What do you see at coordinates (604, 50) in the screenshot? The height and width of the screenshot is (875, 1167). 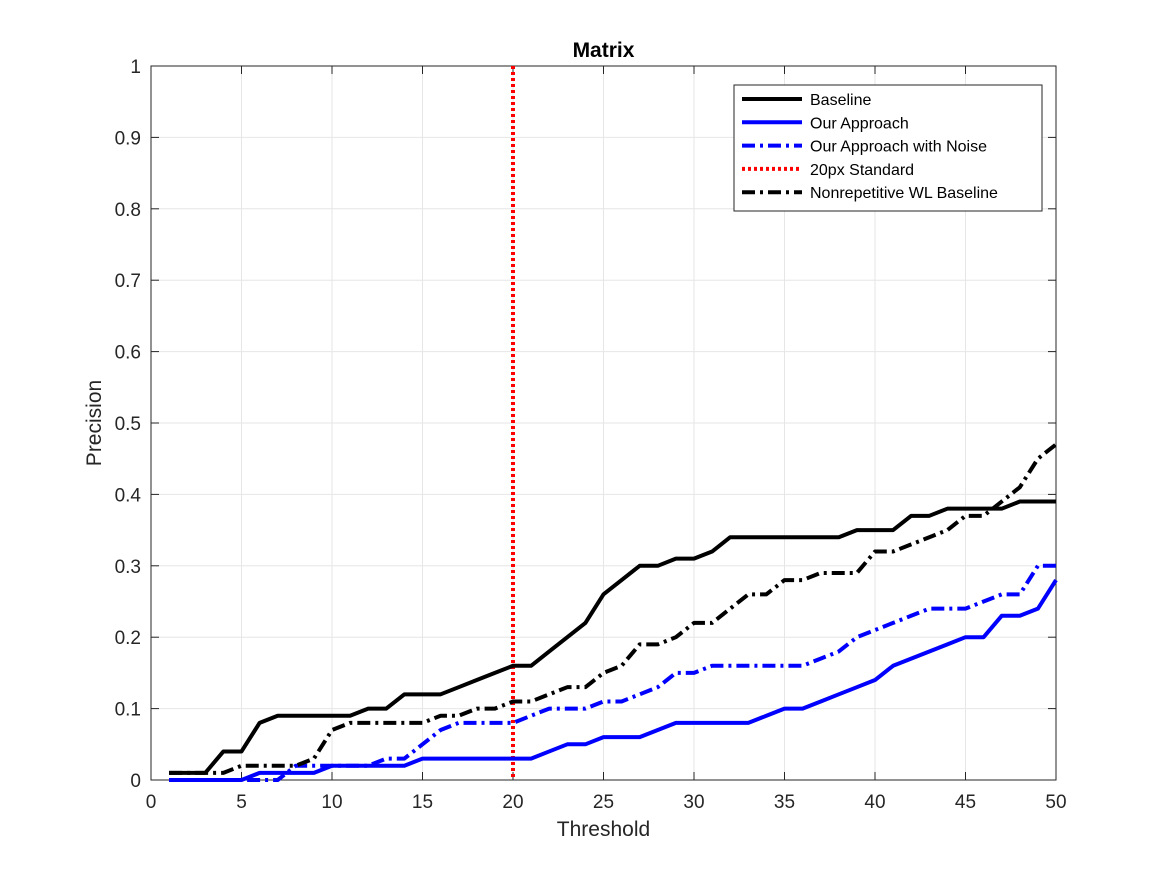 I see `chart-title: Matrix` at bounding box center [604, 50].